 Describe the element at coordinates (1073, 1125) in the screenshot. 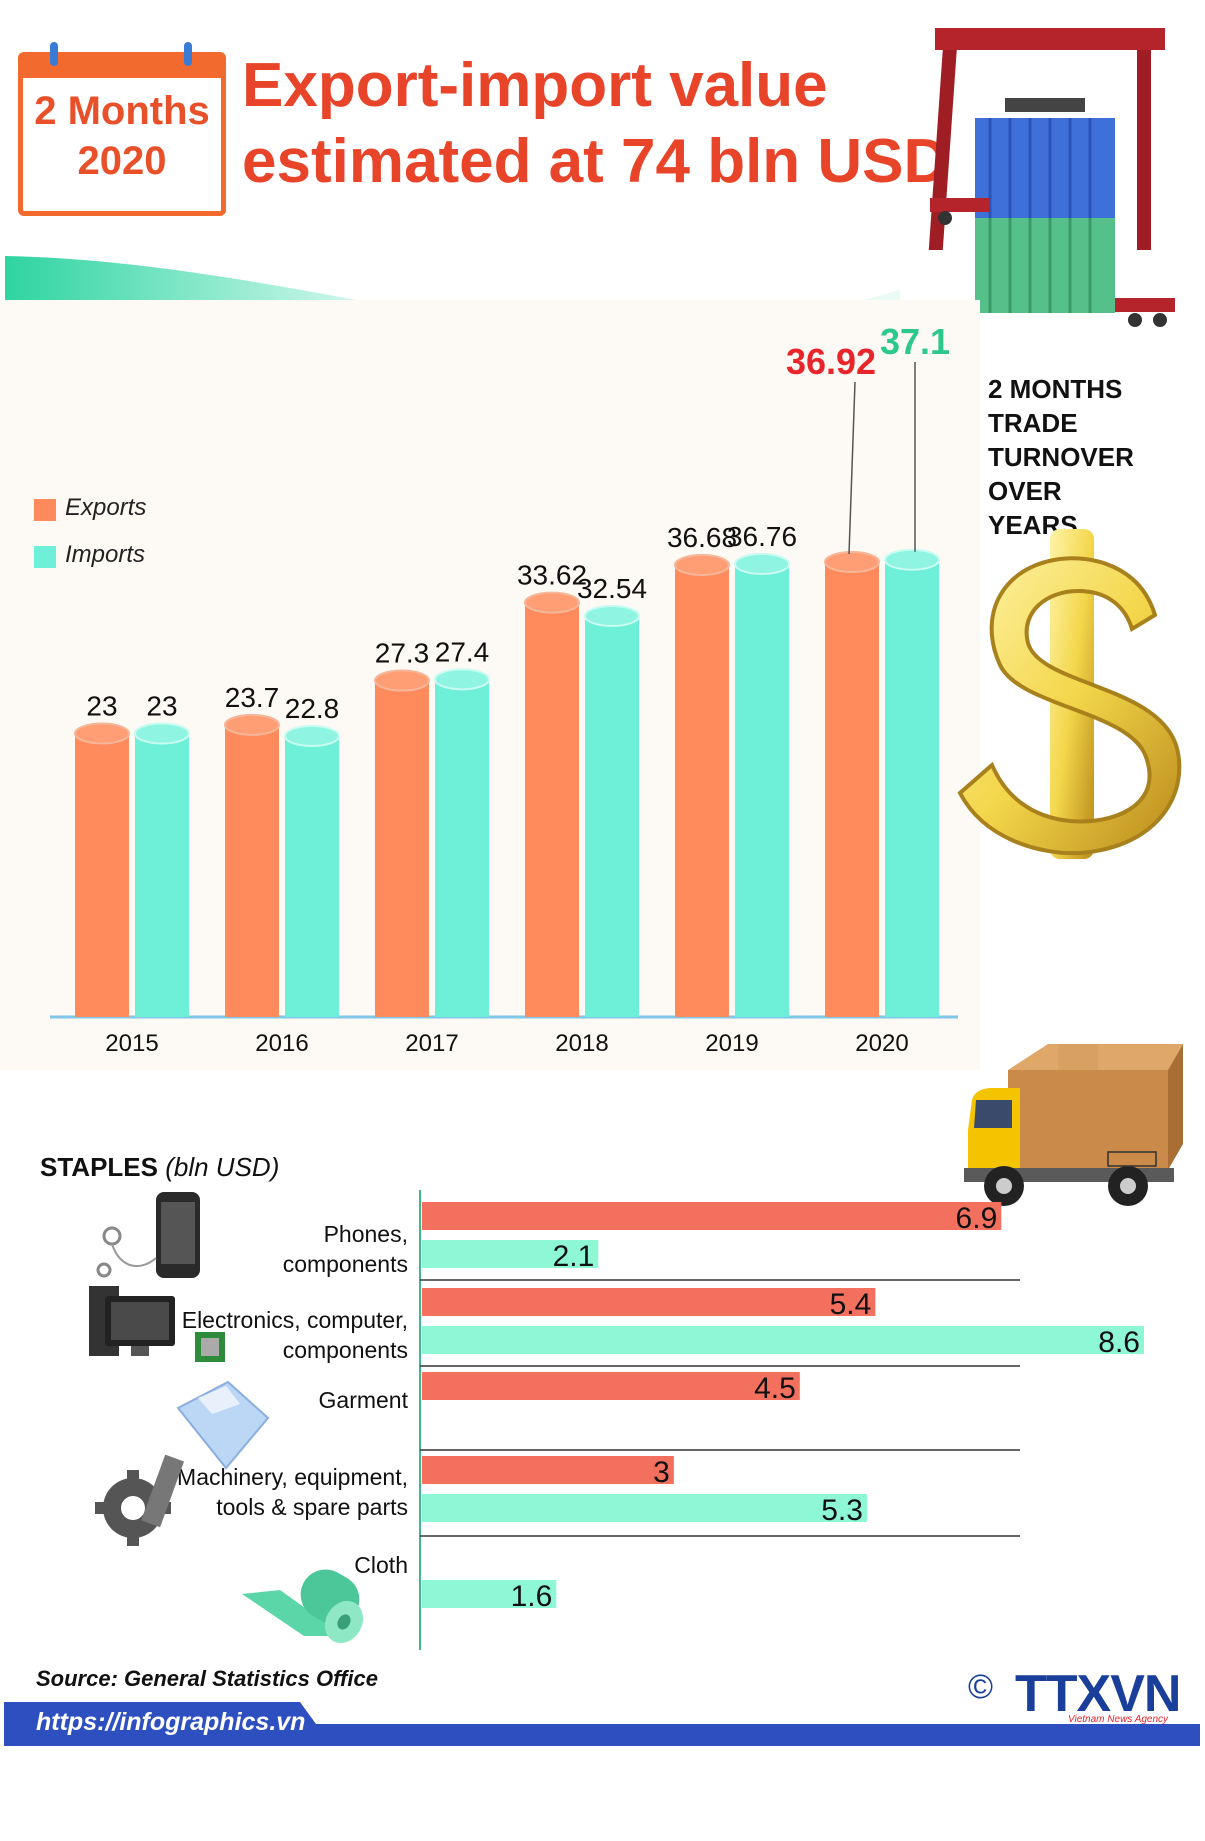

I see `delivery-truck-icon` at that location.